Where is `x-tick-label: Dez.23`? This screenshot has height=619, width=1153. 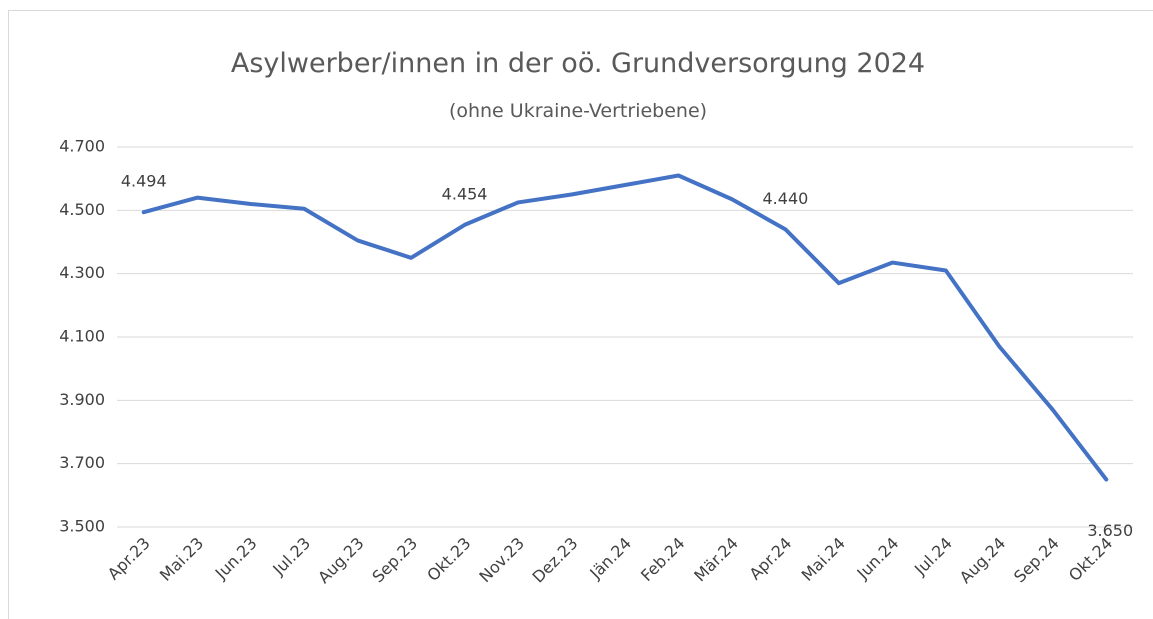
x-tick-label: Dez.23 is located at coordinates (554, 560).